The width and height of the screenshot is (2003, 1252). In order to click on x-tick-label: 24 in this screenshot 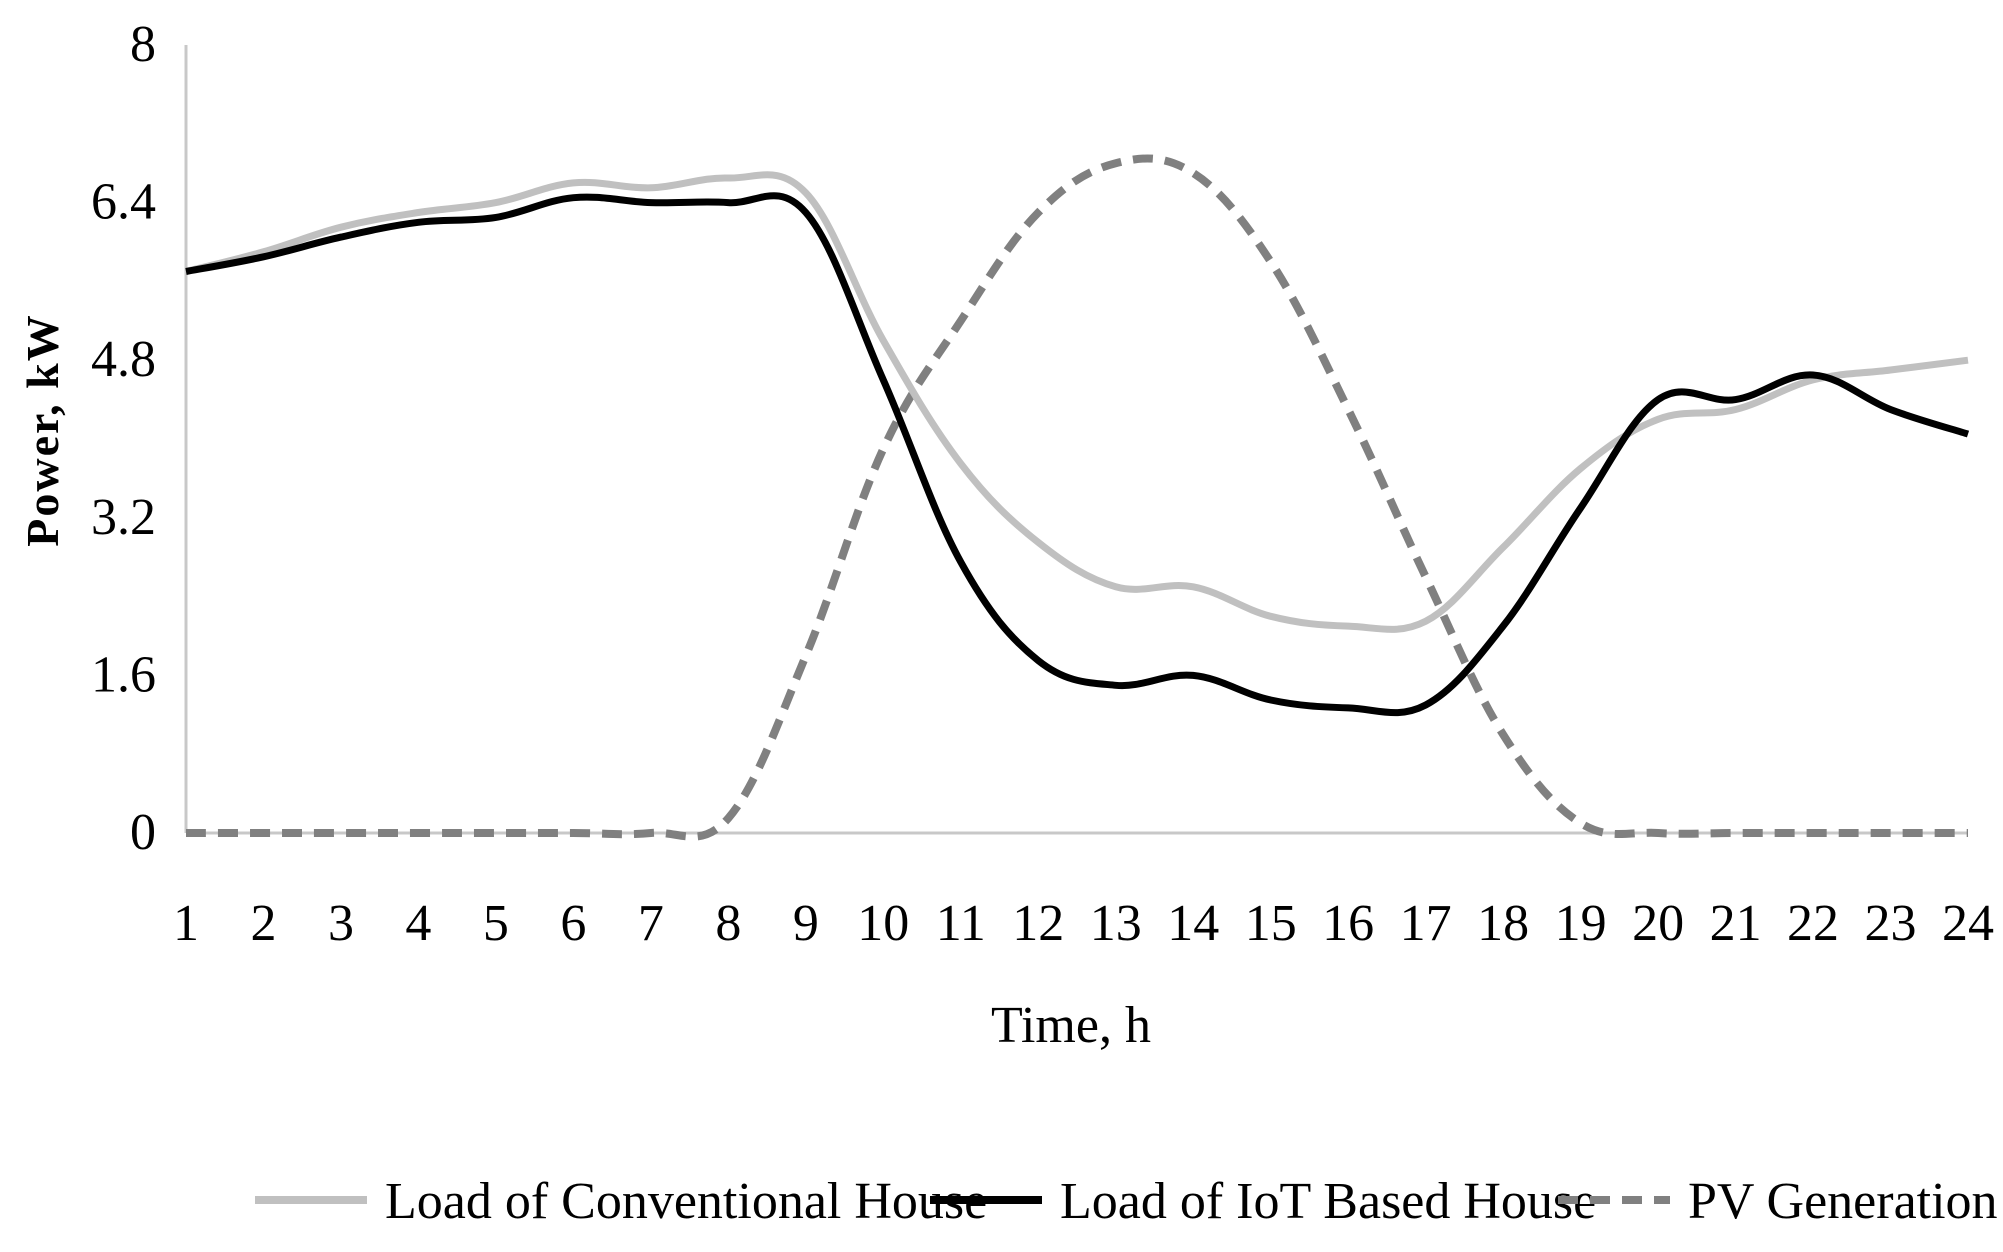, I will do `click(1968, 923)`.